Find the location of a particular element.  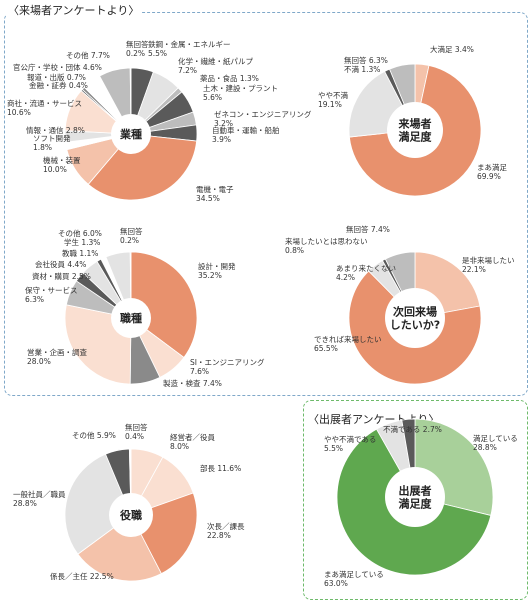

exhibitor-label-3: 不満である 2.7% is located at coordinates (412, 429).